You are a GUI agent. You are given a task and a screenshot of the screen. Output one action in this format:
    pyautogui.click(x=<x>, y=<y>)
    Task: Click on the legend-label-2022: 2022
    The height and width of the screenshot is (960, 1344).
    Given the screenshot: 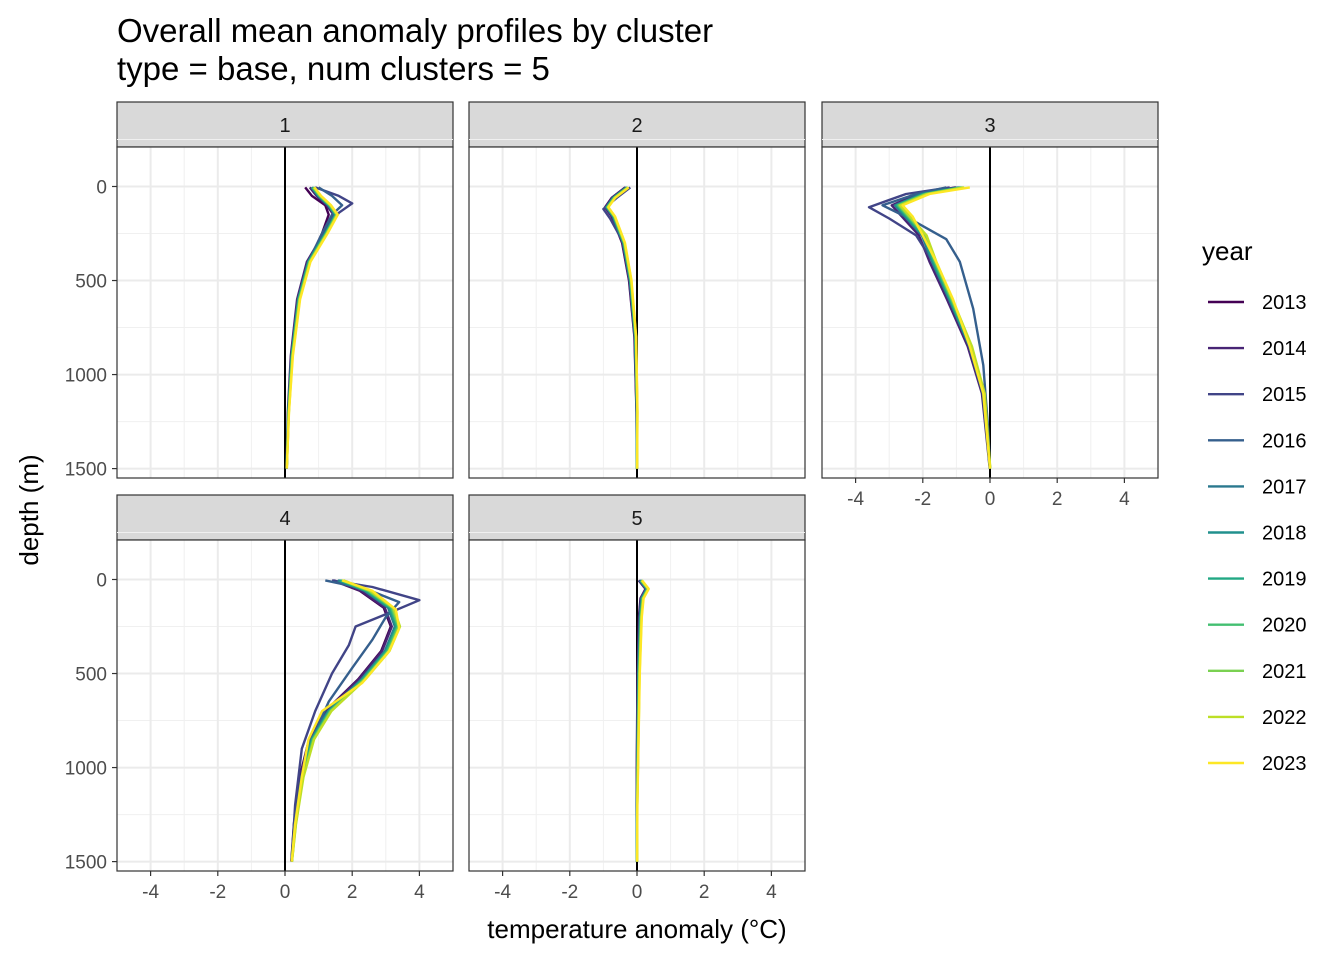 What is the action you would take?
    pyautogui.click(x=1284, y=718)
    